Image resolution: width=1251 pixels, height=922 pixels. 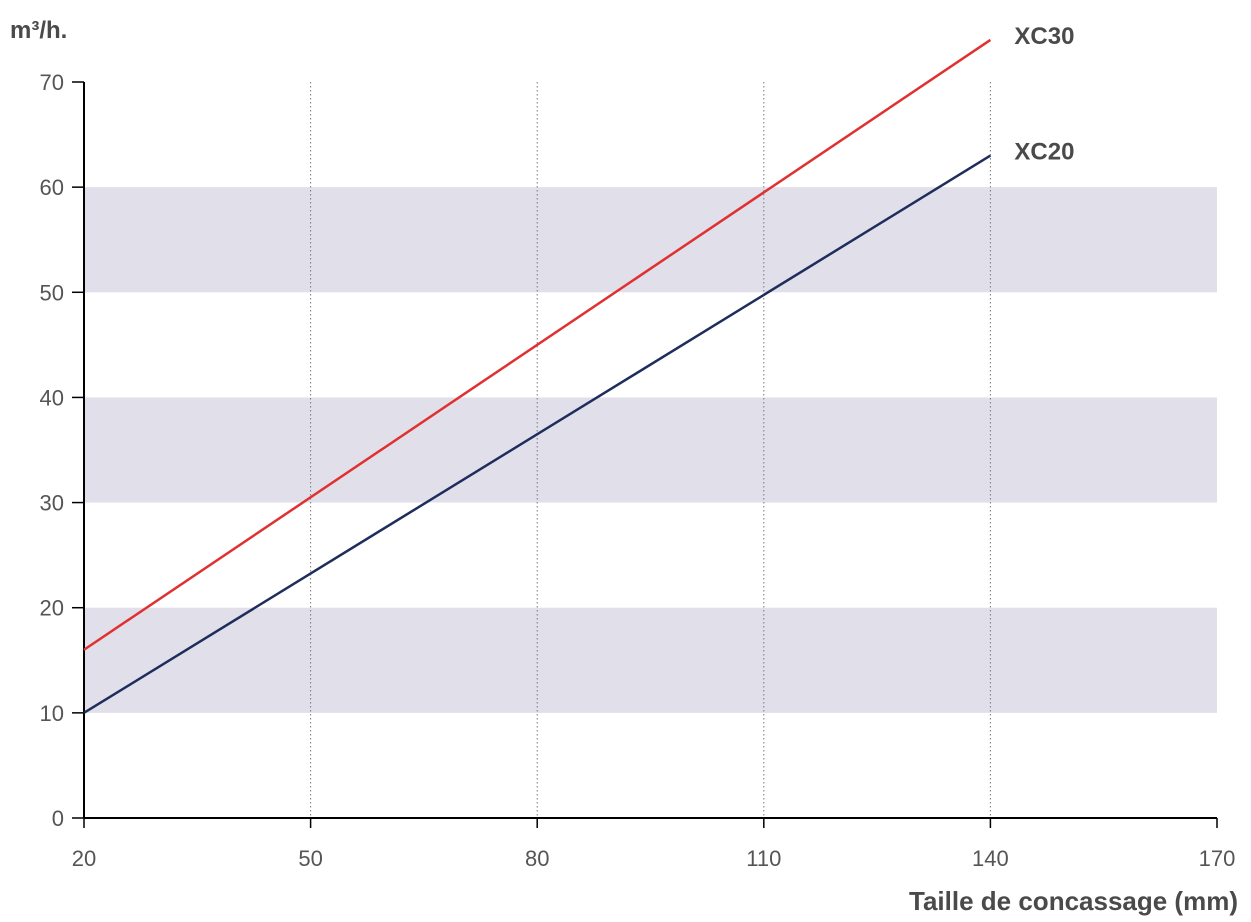 I want to click on y-axis-label: m³/h., so click(x=38, y=30).